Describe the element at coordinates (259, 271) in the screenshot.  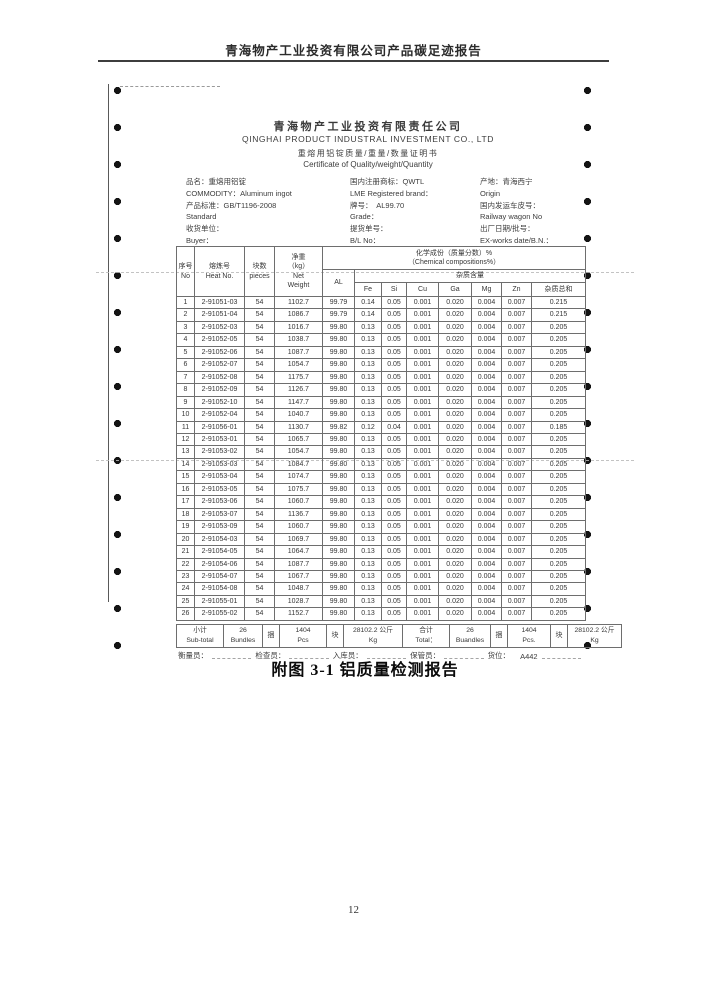
I see `col-header-pieces: 块数 pieces` at that location.